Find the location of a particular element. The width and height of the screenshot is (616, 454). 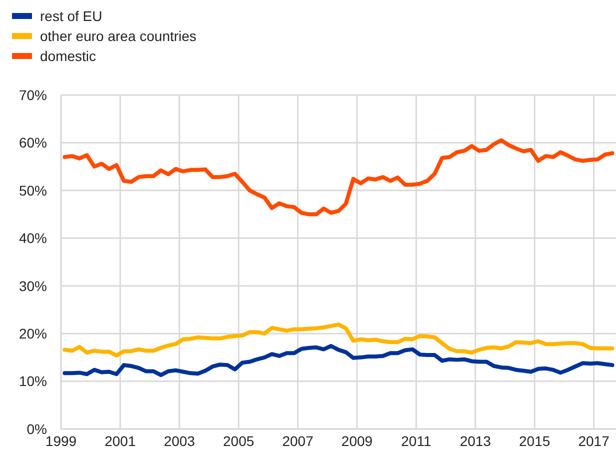

x-tick-label: 1999 is located at coordinates (61, 441).